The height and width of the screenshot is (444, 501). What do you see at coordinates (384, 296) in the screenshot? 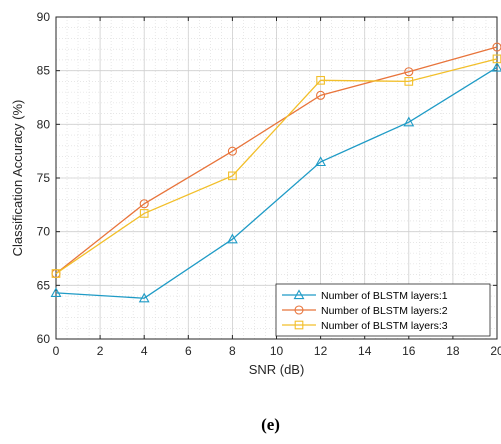
I see `legend-label: Number of BLSTM layers:1` at bounding box center [384, 296].